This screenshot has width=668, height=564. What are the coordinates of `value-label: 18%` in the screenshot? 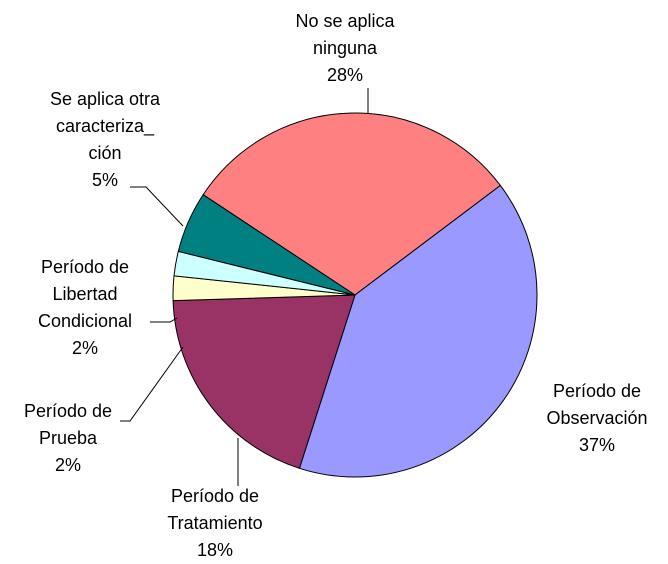 It's located at (215, 550).